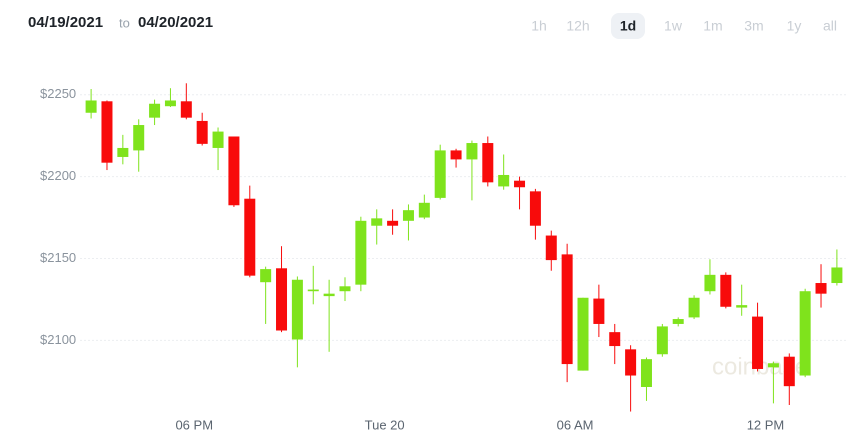  Describe the element at coordinates (766, 424) in the screenshot. I see `x-tick-label: 12 PM` at that location.